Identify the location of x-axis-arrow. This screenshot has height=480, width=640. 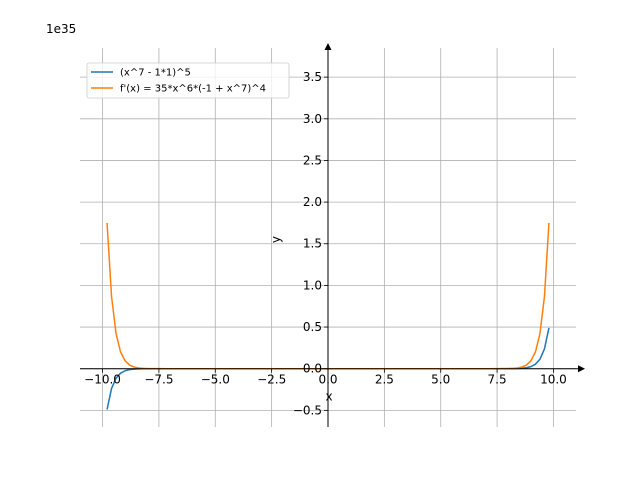
(581, 369).